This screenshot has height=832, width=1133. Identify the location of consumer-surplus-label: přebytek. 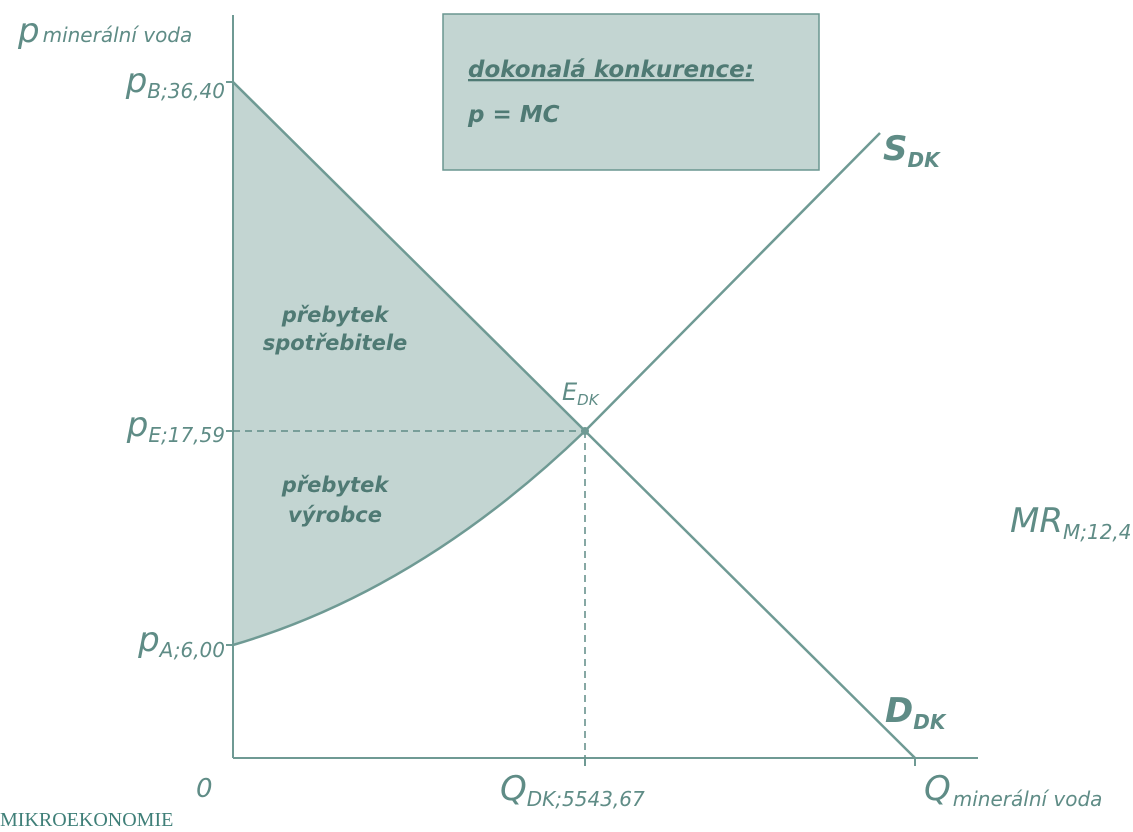
(336, 315).